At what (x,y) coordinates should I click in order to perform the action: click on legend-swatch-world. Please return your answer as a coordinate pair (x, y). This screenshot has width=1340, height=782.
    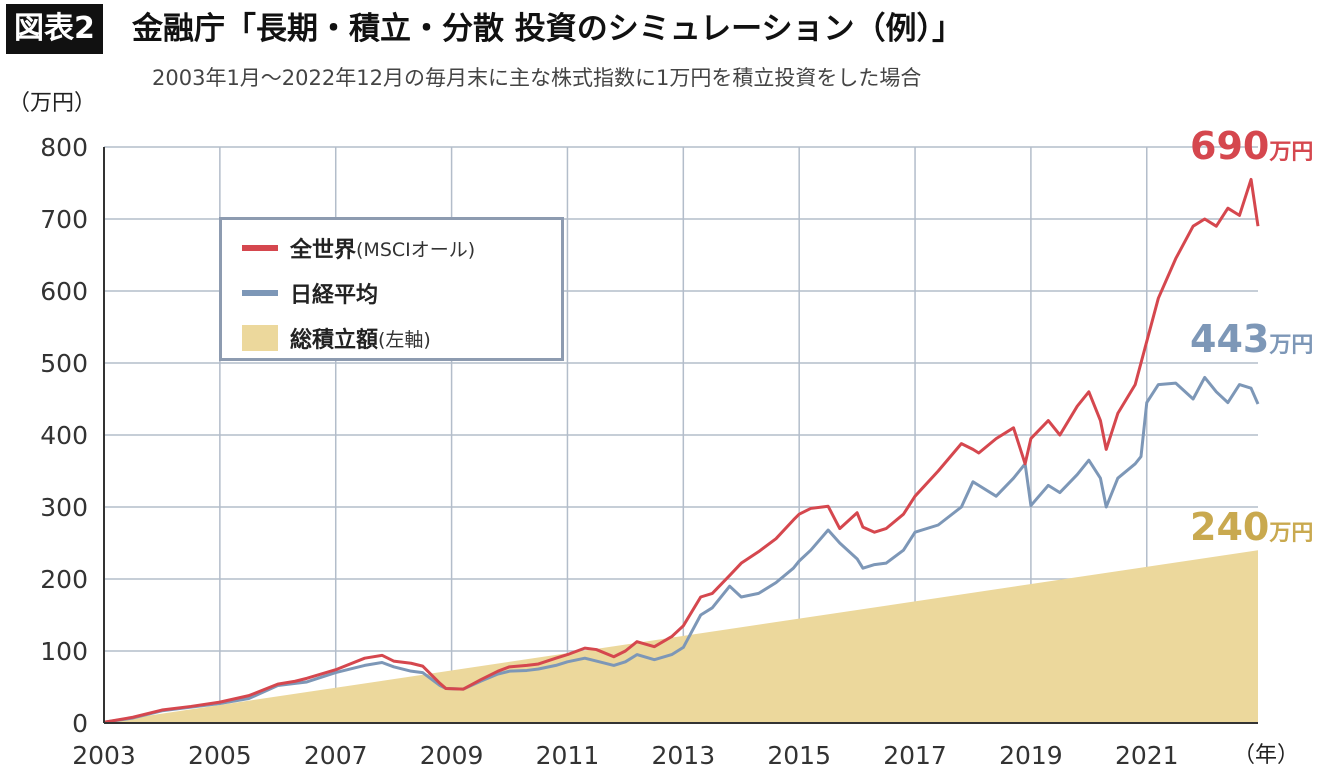
    Looking at the image, I should click on (260, 248).